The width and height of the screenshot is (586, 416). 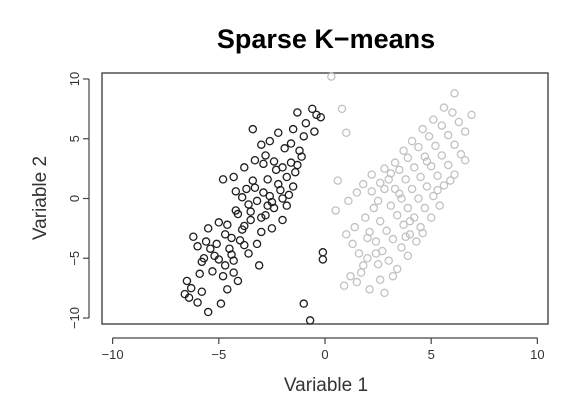 I want to click on x-tick-label: −10, so click(x=113, y=354).